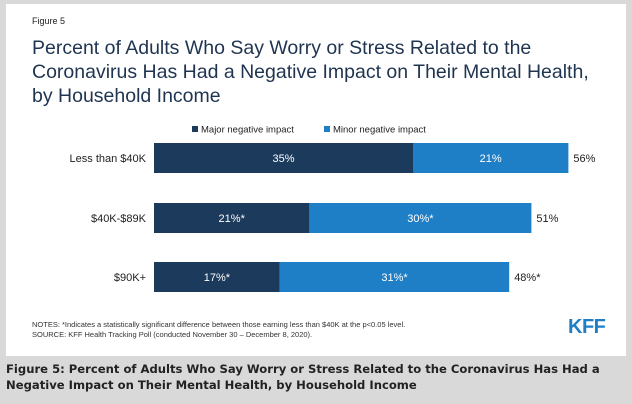 This screenshot has height=404, width=632. I want to click on legend-label-1: Minor negative impact, so click(379, 130).